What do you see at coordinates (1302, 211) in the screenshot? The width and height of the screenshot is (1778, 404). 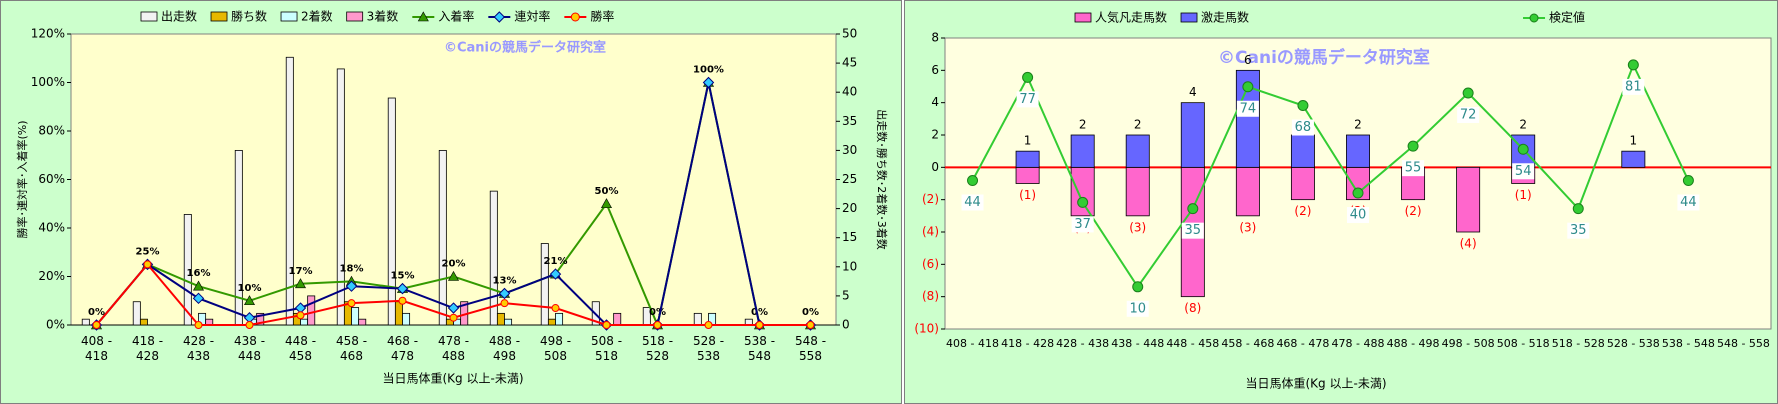 I see `bar-value-label: (2)` at bounding box center [1302, 211].